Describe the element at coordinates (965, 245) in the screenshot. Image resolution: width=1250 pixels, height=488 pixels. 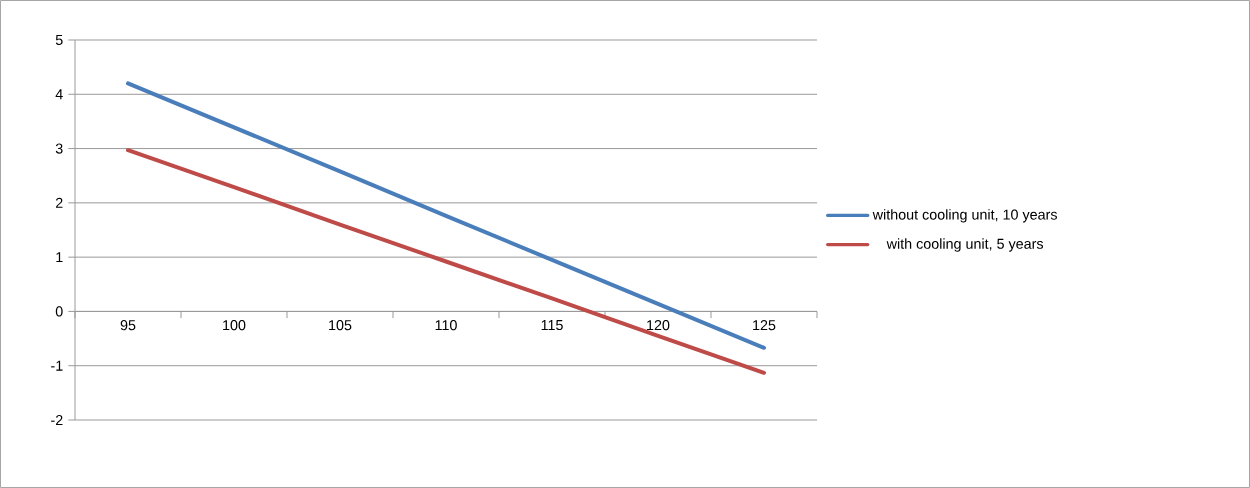
I see `legend-label: with cooling unit, 5 years` at that location.